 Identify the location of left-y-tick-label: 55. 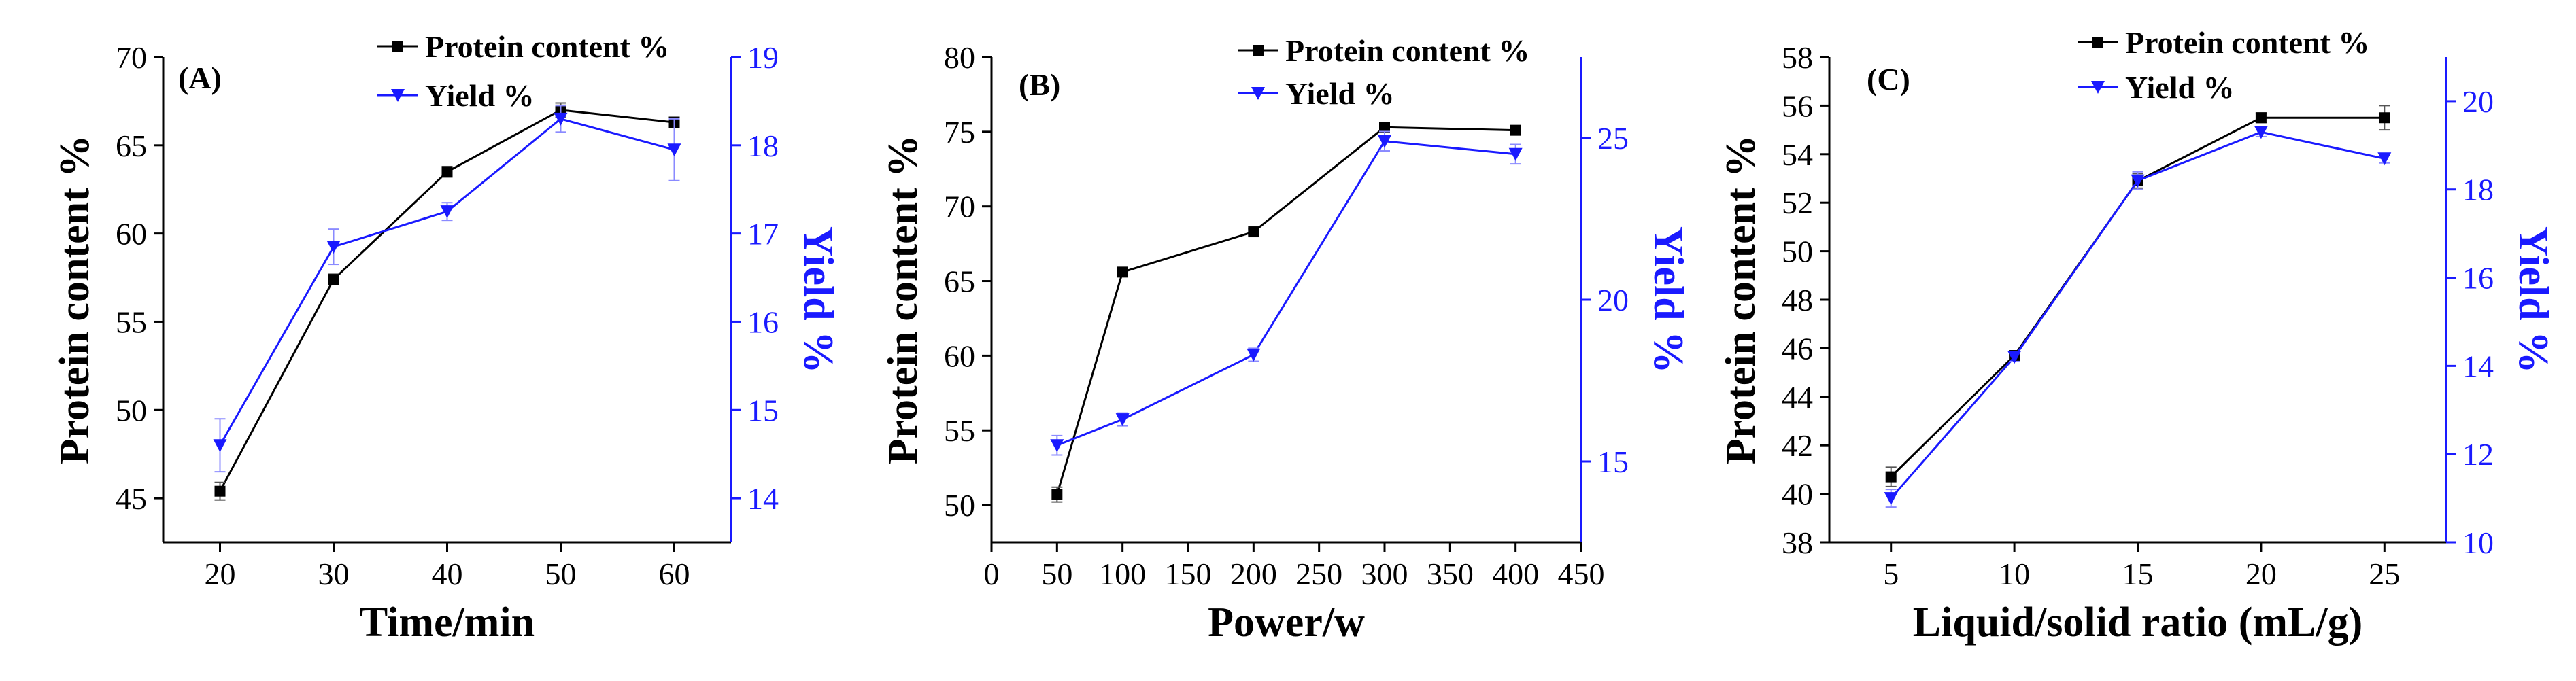
(959, 431).